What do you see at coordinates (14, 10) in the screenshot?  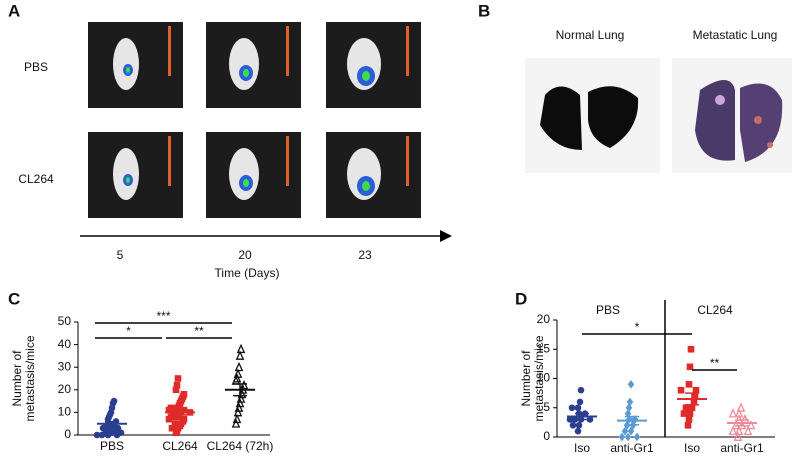 I see `panel-label: A` at bounding box center [14, 10].